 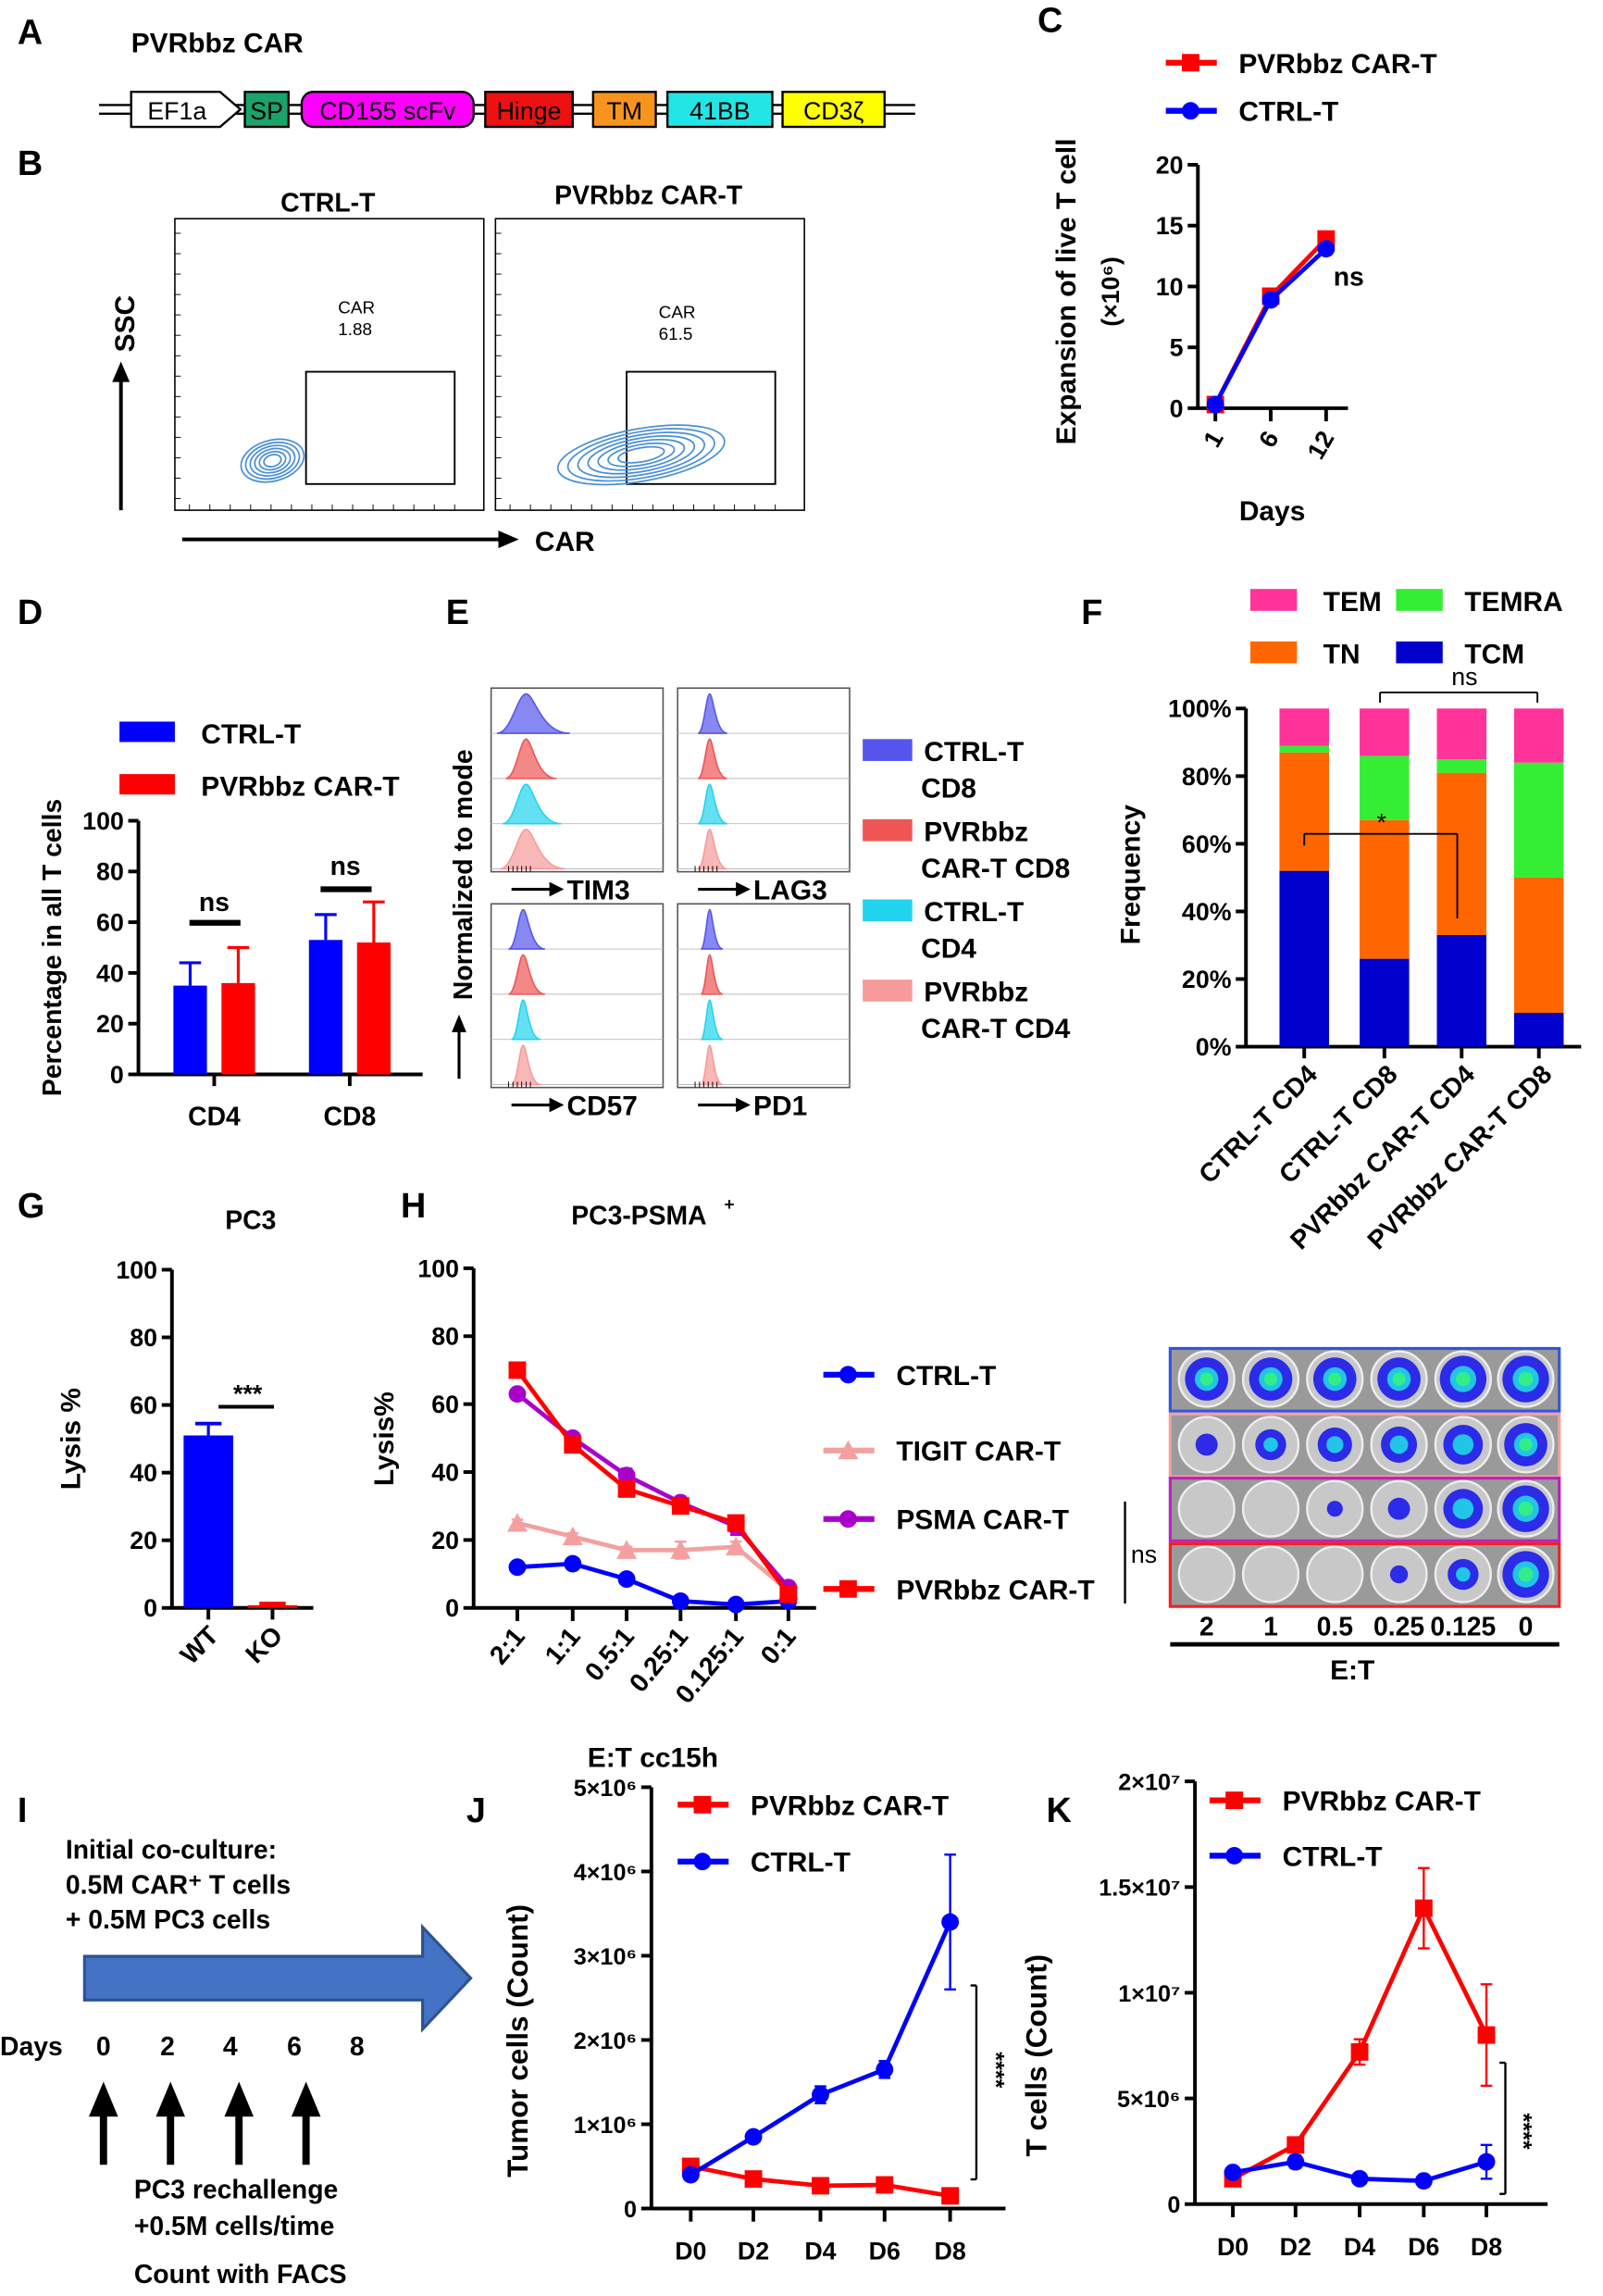 What do you see at coordinates (452, 1608) in the screenshot?
I see `y-tick-label: 0` at bounding box center [452, 1608].